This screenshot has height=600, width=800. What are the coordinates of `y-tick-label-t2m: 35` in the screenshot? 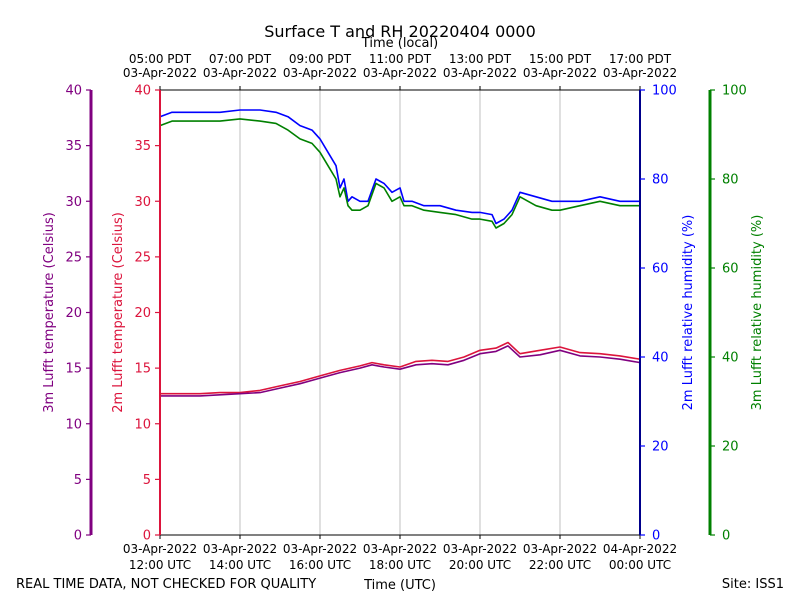 It's located at (142, 146).